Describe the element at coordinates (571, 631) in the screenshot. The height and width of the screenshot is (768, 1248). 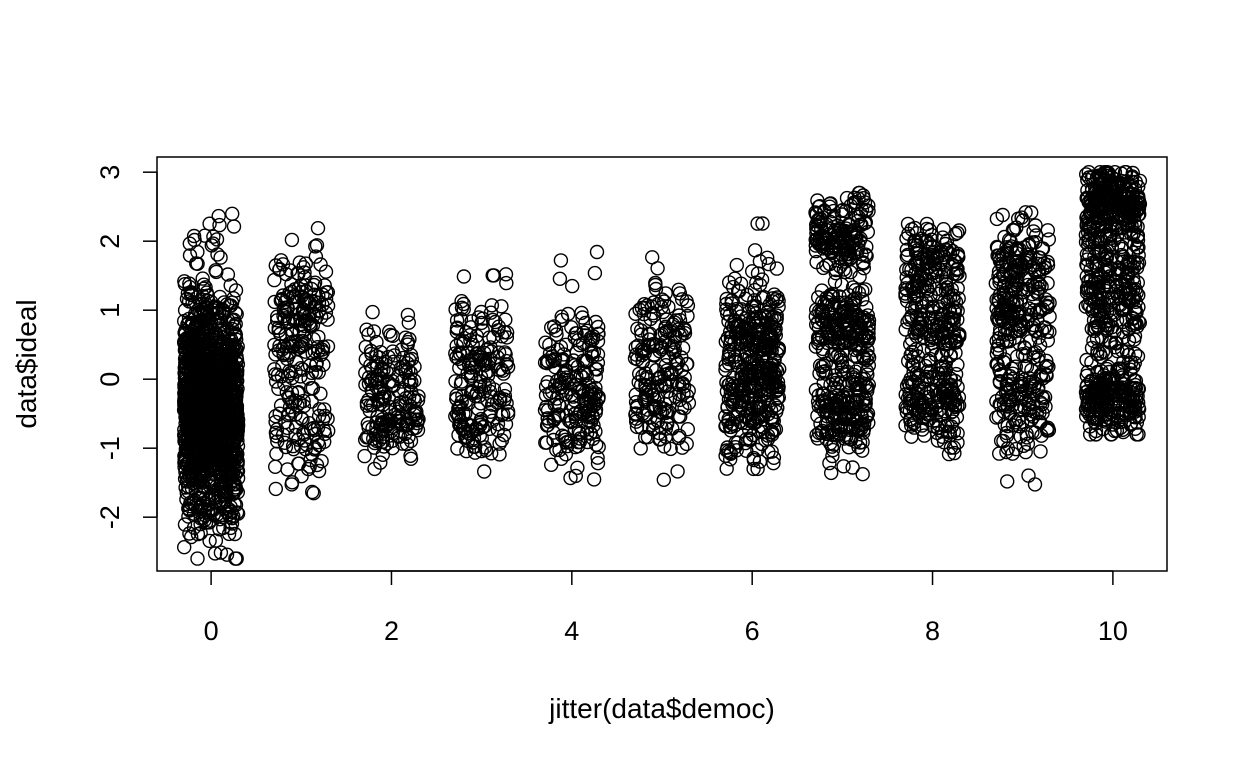
I see `x-tick-label: 4` at that location.